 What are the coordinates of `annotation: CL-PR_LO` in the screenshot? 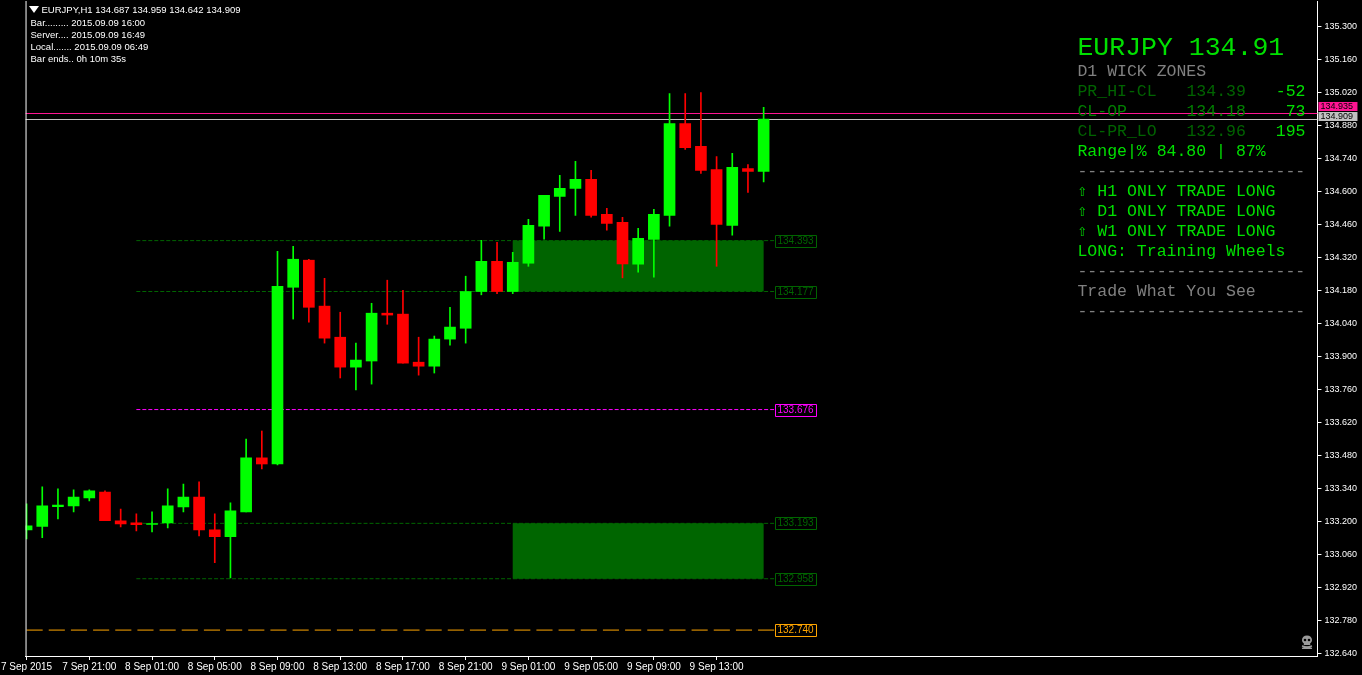 It's located at (1117, 131).